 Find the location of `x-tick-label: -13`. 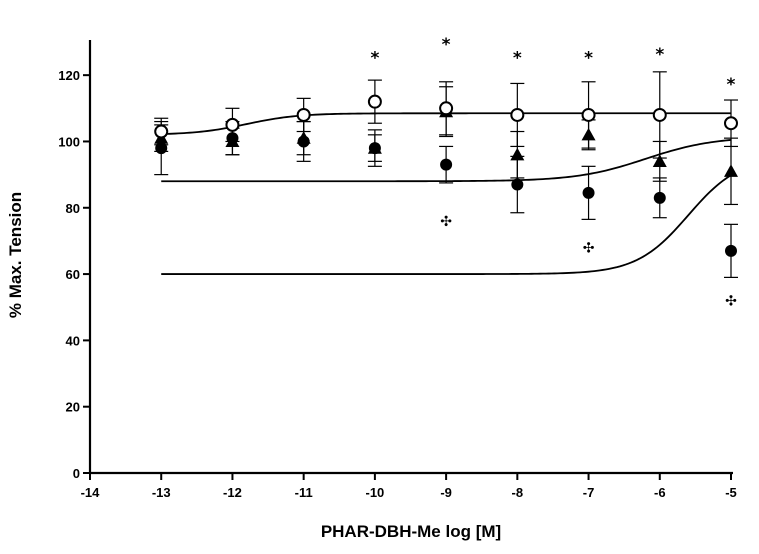

x-tick-label: -13 is located at coordinates (161, 492).